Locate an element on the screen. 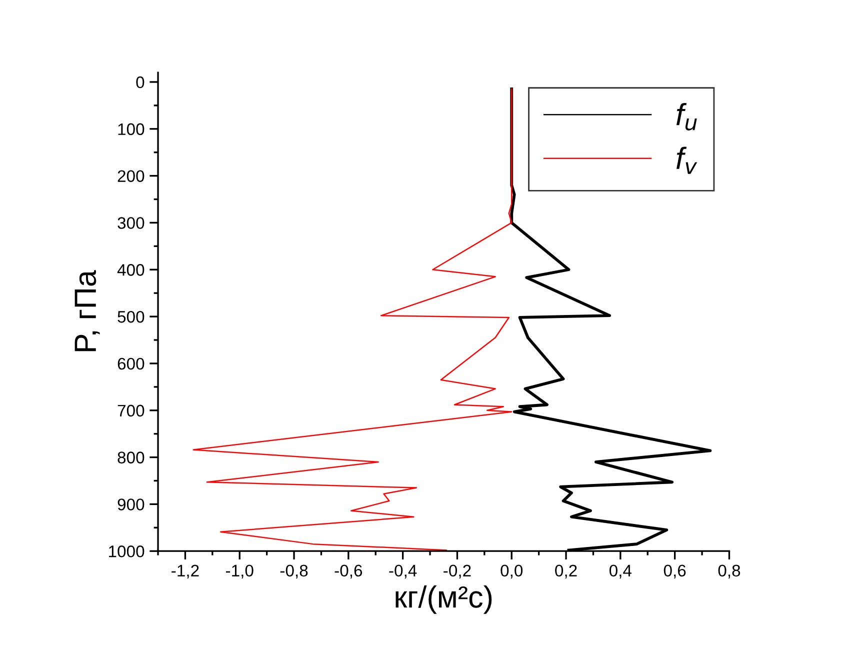 Image resolution: width=845 pixels, height=660 pixels. legend-label: f$_{u}$ is located at coordinates (686, 116).